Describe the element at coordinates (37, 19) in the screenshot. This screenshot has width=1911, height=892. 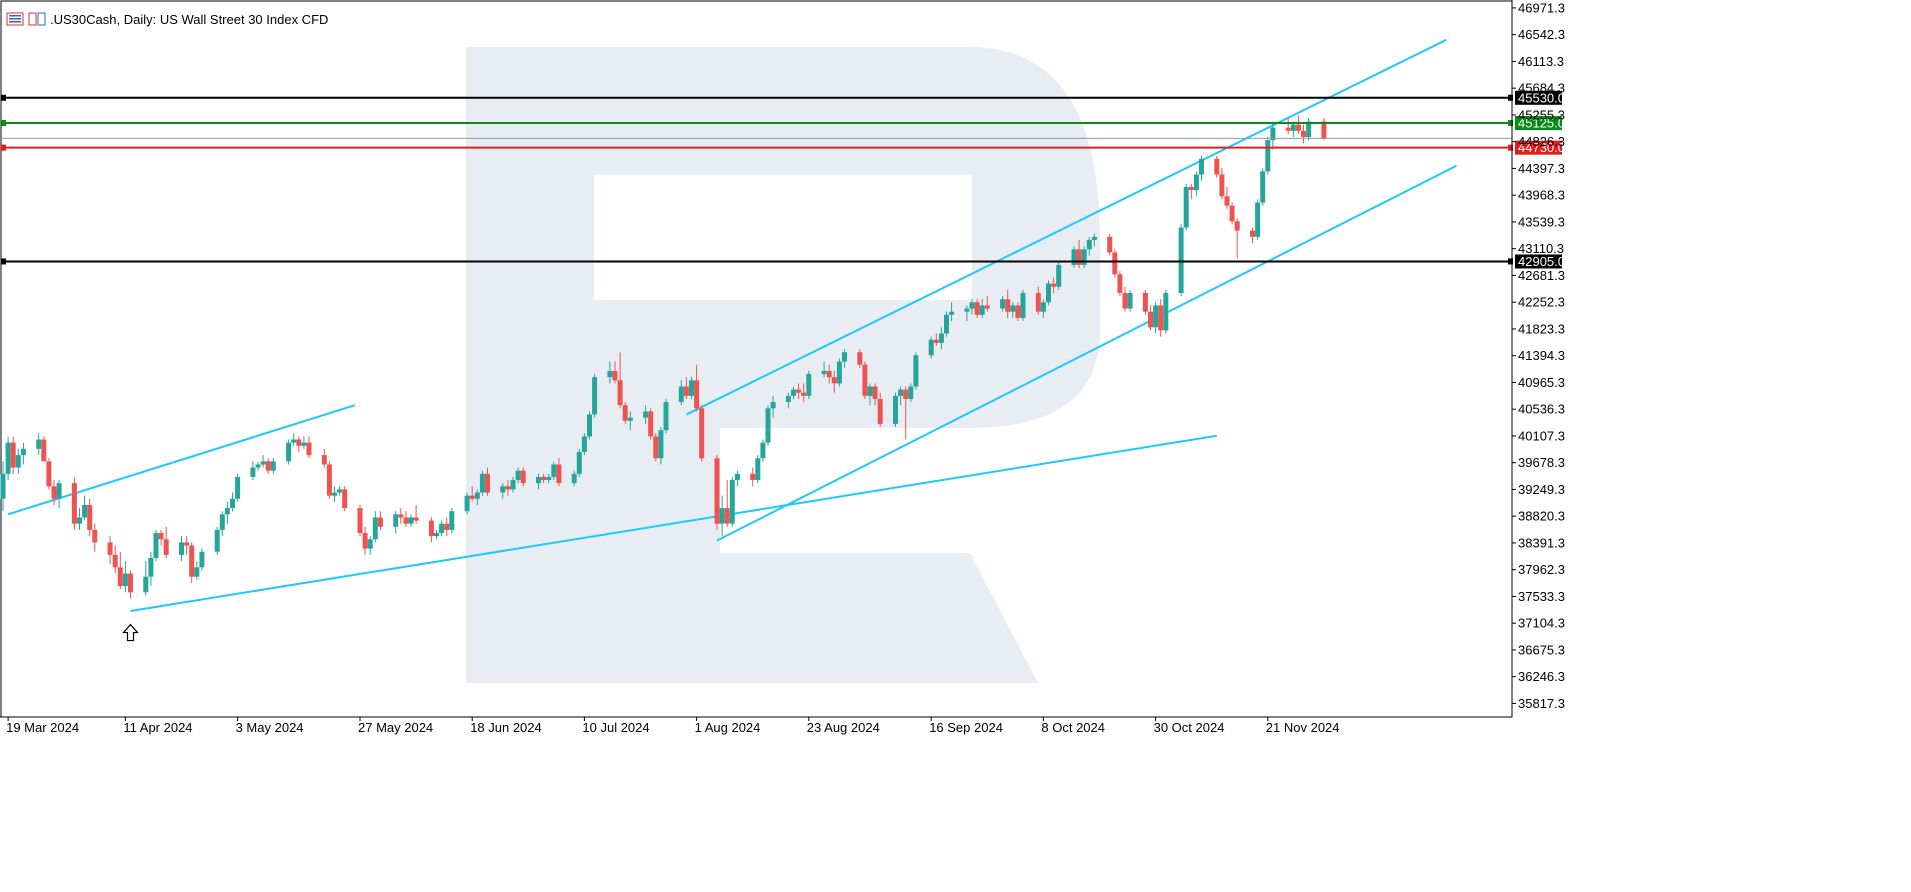
I see `chart-window-icon` at that location.